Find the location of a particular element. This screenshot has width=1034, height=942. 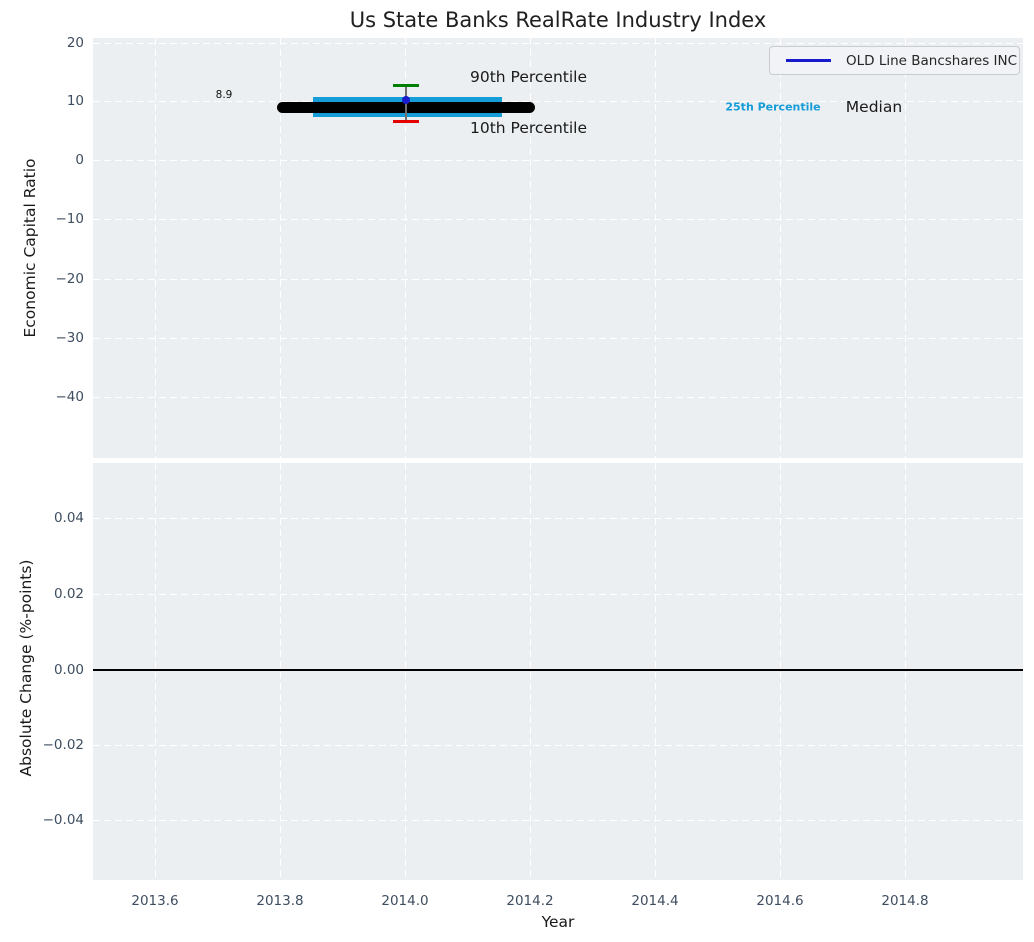

ytick-label: 0.04 is located at coordinates (68, 518).